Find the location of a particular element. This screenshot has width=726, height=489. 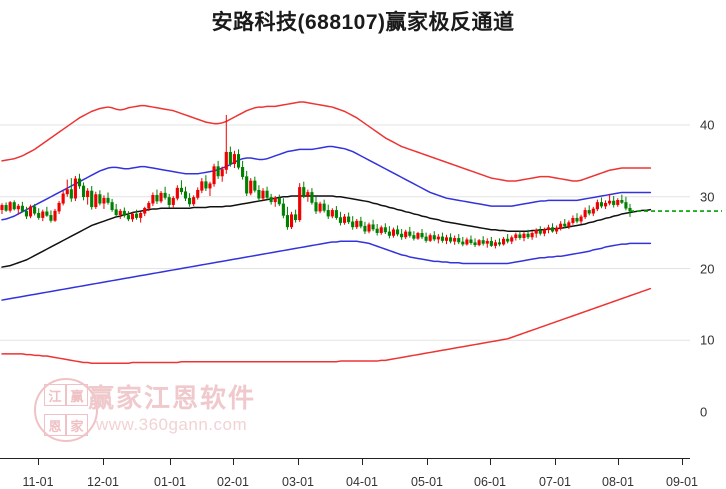

x-axis-label: 08-01 is located at coordinates (618, 482).